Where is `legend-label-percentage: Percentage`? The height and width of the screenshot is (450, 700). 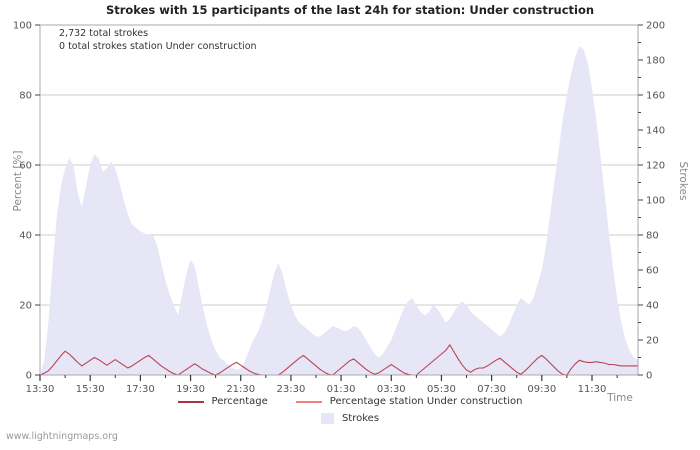
legend-label-percentage: Percentage is located at coordinates (239, 401).